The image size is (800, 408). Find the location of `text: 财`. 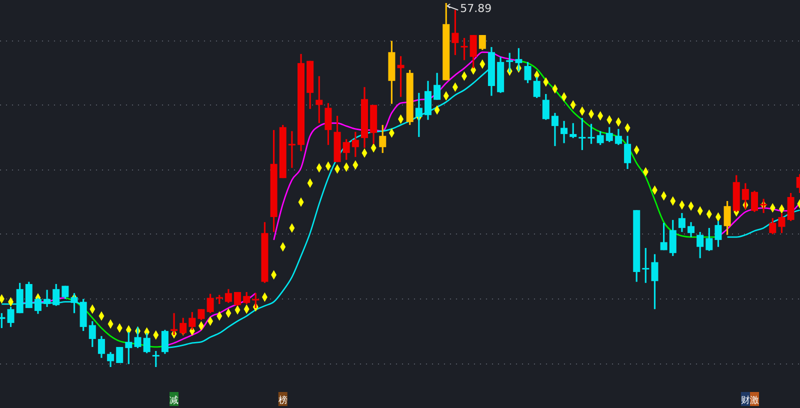

text: 财 is located at coordinates (745, 400).